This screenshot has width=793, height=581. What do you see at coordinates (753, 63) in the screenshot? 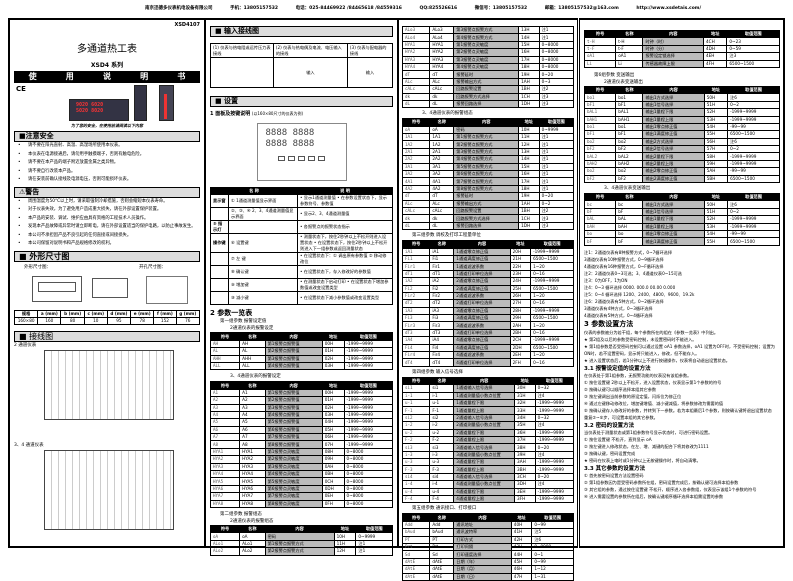
I see `table-cell: 6500~1500` at bounding box center [753, 63].